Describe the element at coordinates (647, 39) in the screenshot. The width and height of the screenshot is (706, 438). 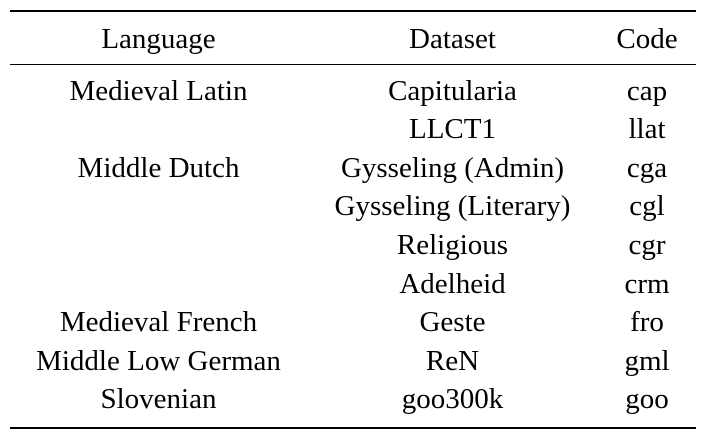
I see `header-code: Code` at that location.